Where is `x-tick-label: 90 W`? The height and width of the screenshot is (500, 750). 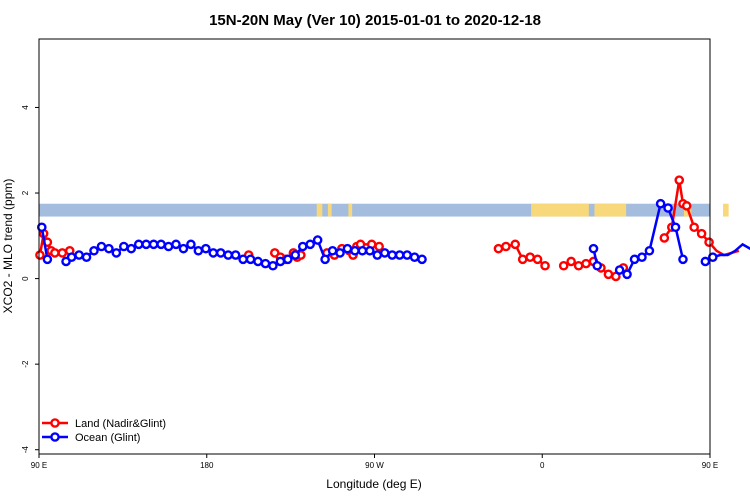 x-tick-label: 90 W is located at coordinates (374, 465).